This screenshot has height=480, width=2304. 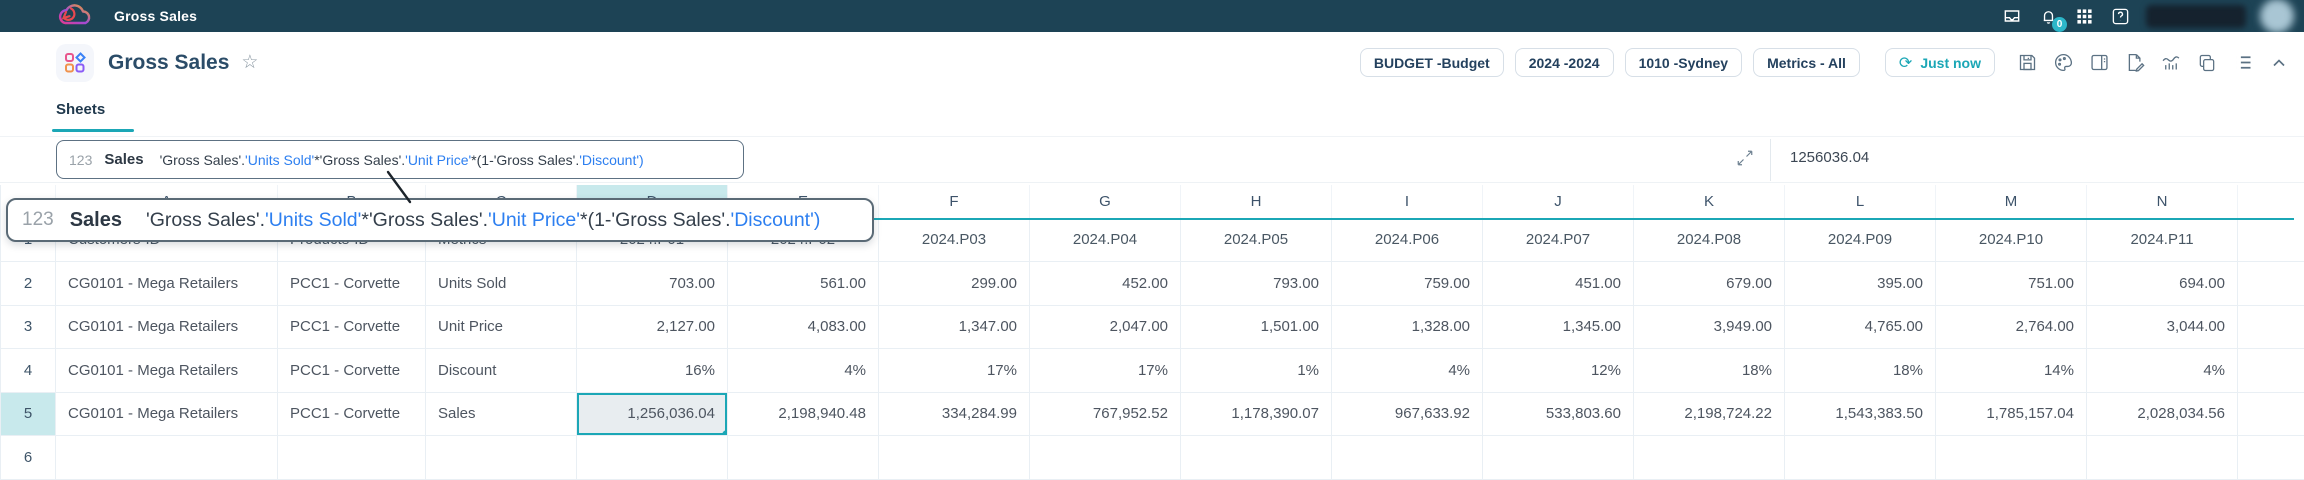 I want to click on column-letter-J: J, so click(x=1558, y=201).